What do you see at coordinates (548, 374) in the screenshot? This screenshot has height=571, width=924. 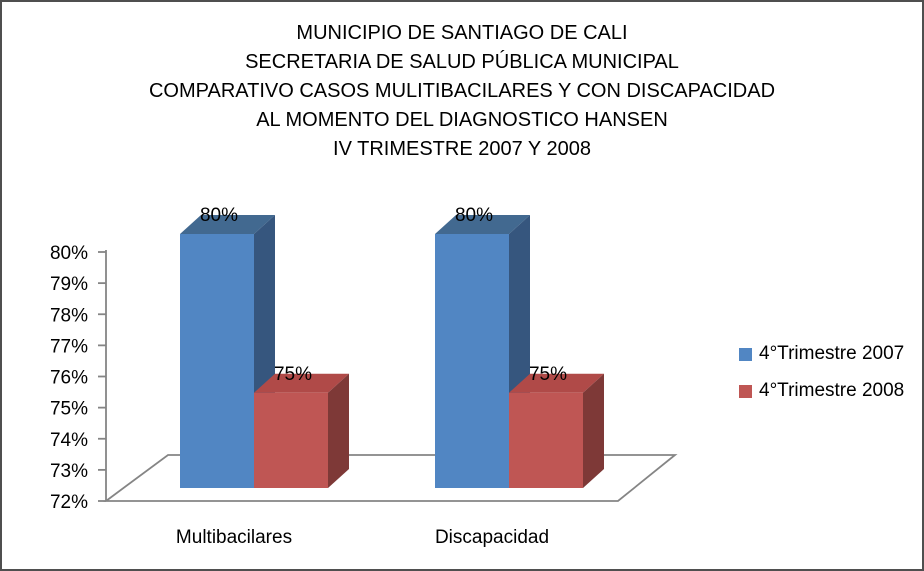 I see `data-label-discapacidad-4-trimestre-2008: 75%` at bounding box center [548, 374].